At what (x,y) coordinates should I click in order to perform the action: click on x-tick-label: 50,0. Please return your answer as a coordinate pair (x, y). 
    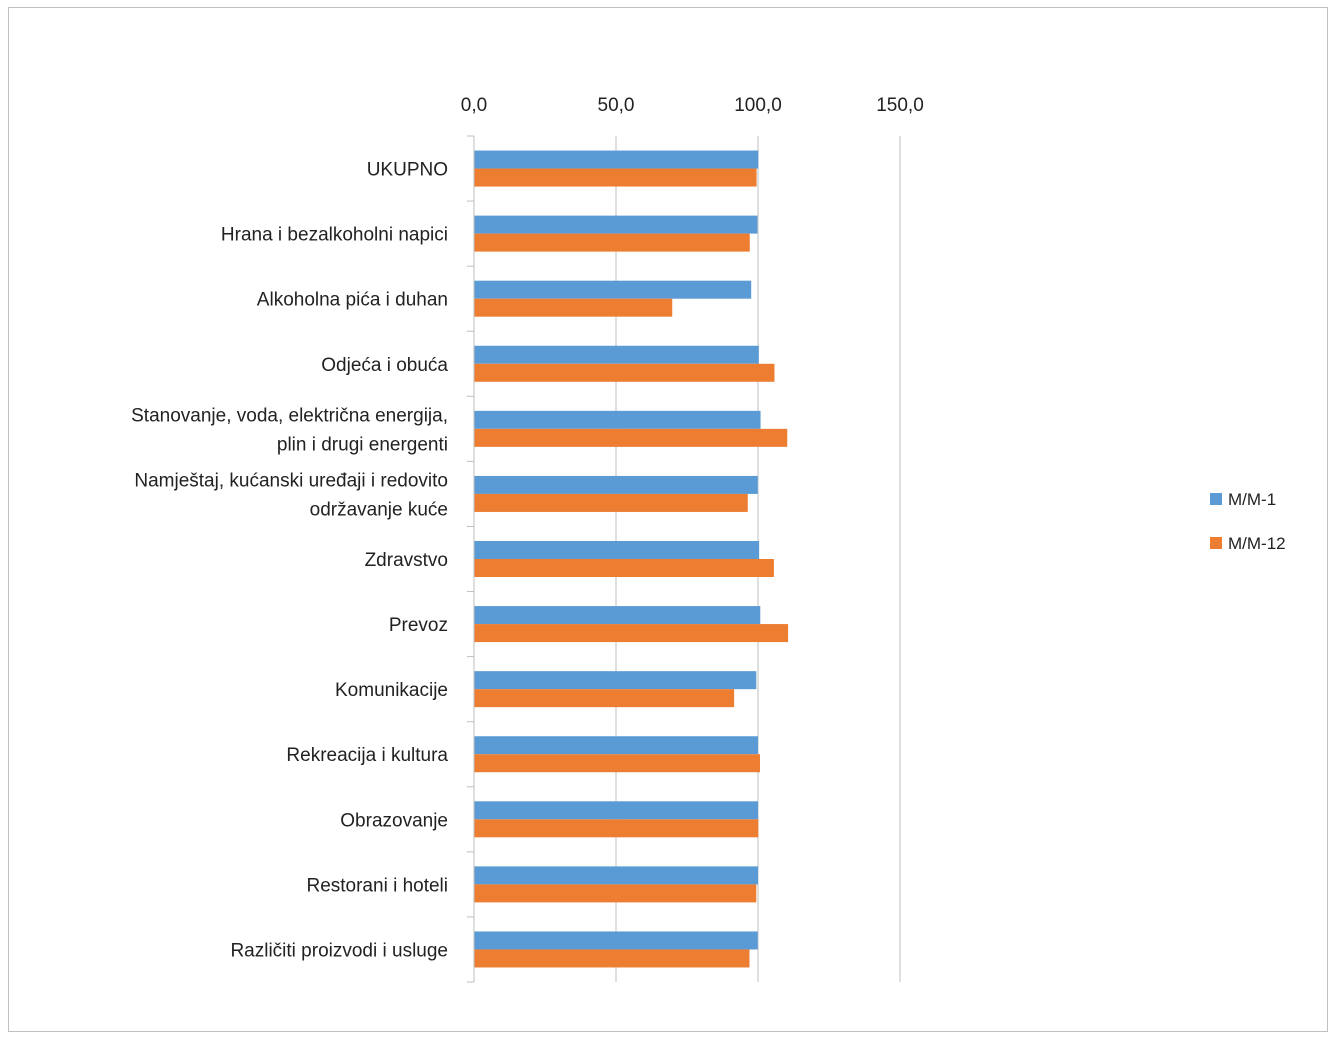
    Looking at the image, I should click on (616, 105).